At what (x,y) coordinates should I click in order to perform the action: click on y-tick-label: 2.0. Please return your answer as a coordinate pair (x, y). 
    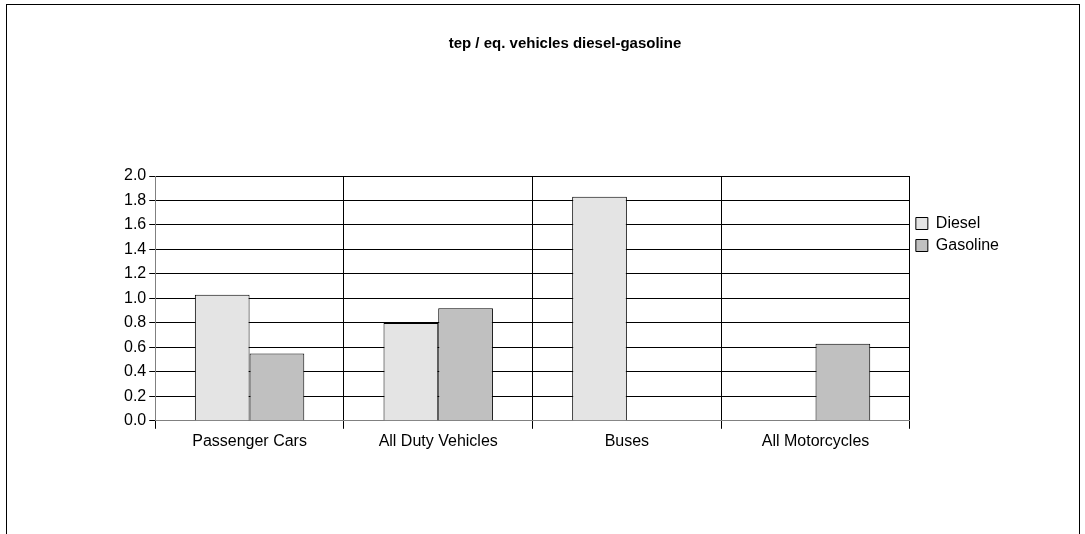
    Looking at the image, I should click on (135, 175).